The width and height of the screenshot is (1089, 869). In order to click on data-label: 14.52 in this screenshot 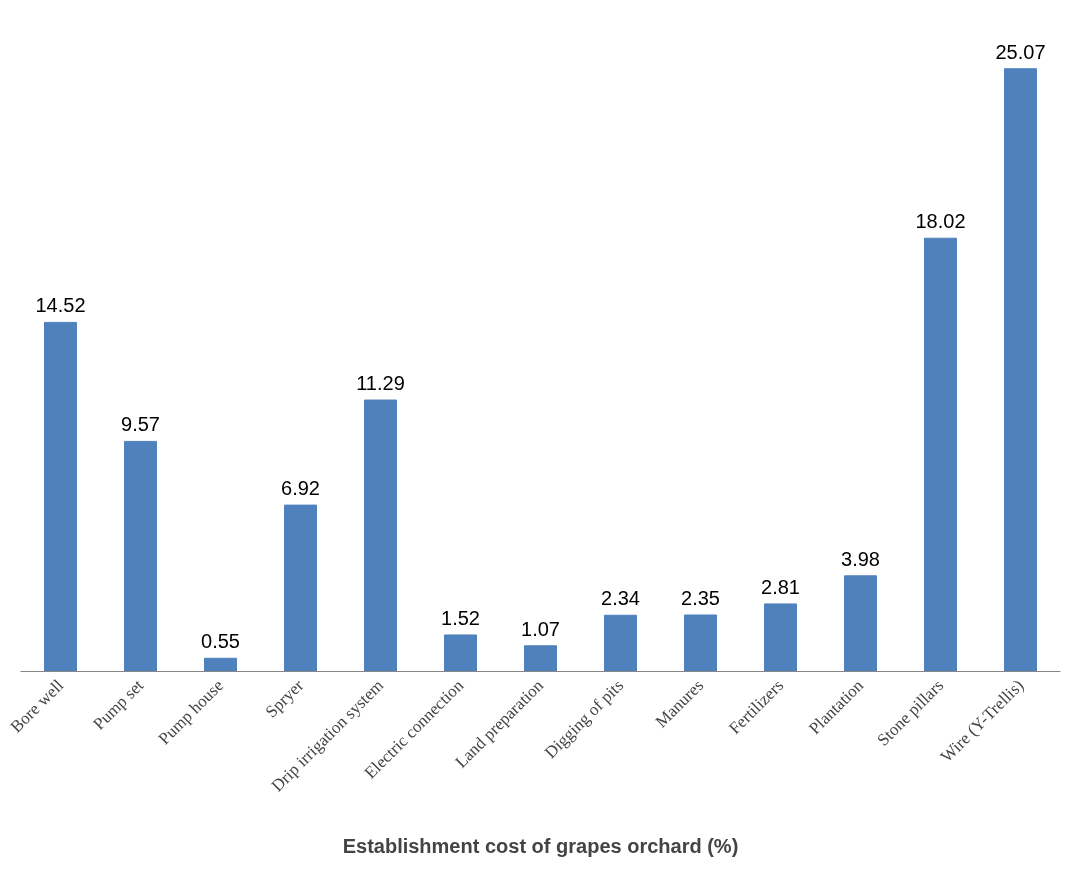, I will do `click(60, 305)`.